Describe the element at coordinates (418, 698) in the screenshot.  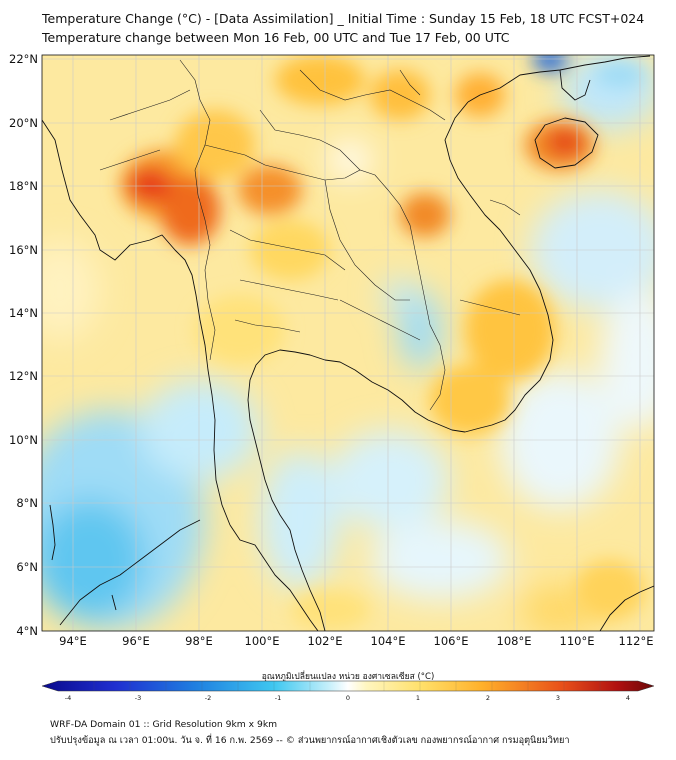
I see `colorbar-tick: 1` at that location.